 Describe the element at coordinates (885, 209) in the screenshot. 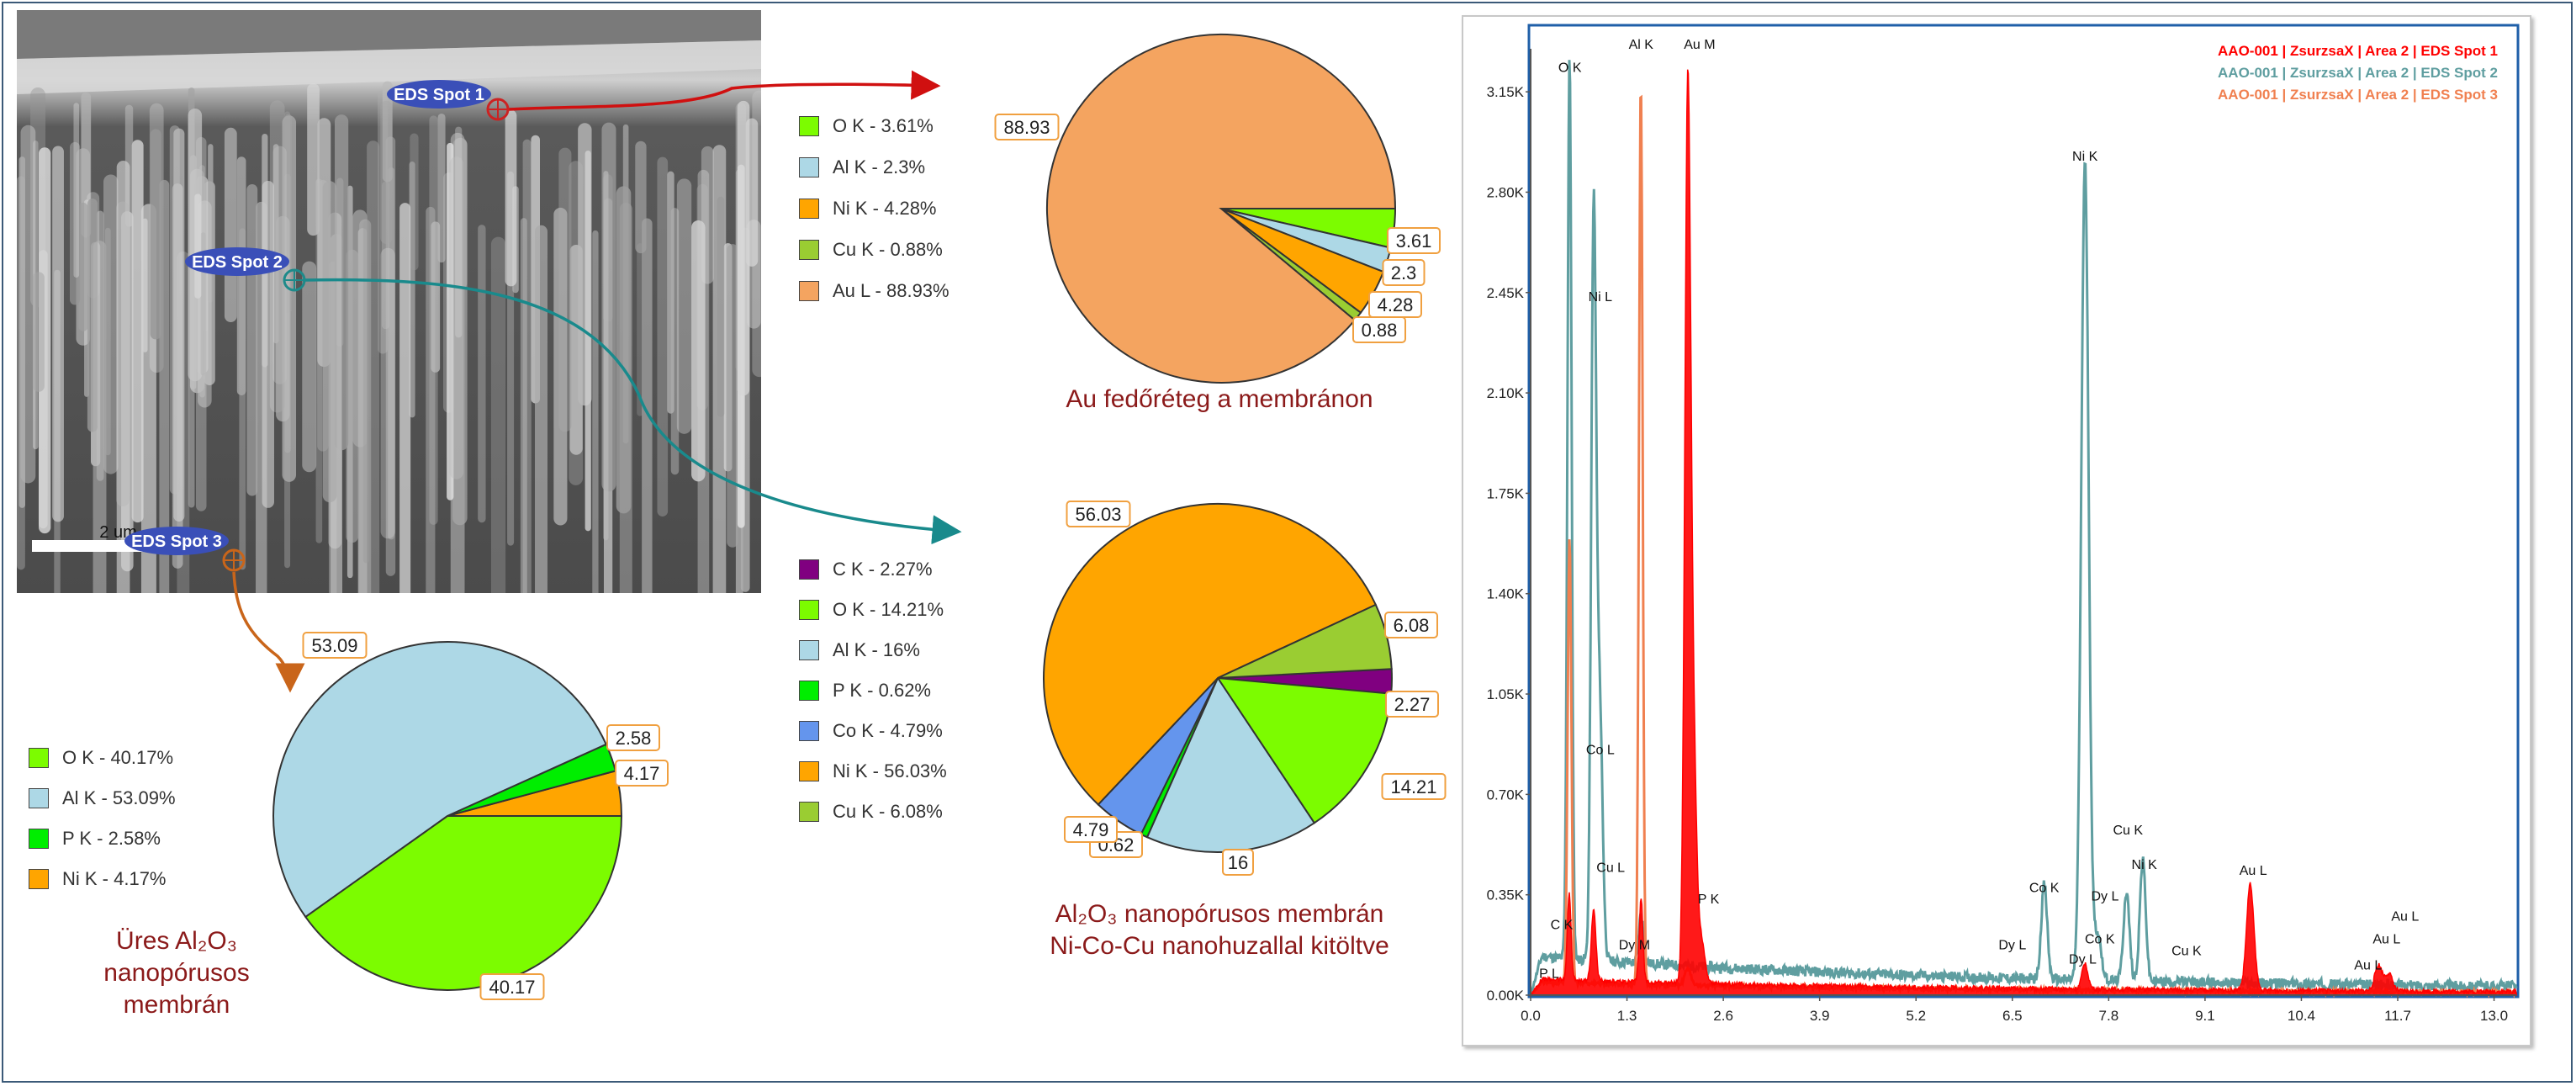

I see `legend-label: Ni K - 4.28%` at that location.